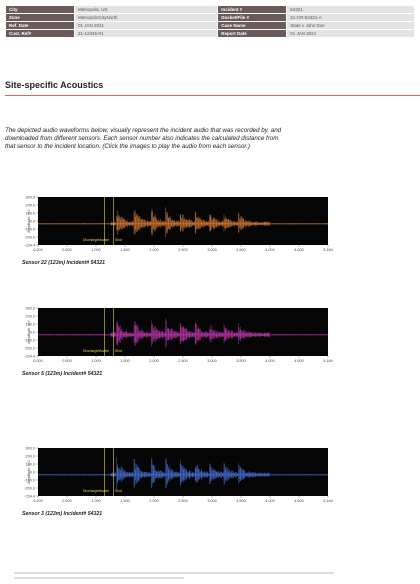 The image size is (420, 584). I want to click on cell-value: Metropolis, US, so click(146, 9).